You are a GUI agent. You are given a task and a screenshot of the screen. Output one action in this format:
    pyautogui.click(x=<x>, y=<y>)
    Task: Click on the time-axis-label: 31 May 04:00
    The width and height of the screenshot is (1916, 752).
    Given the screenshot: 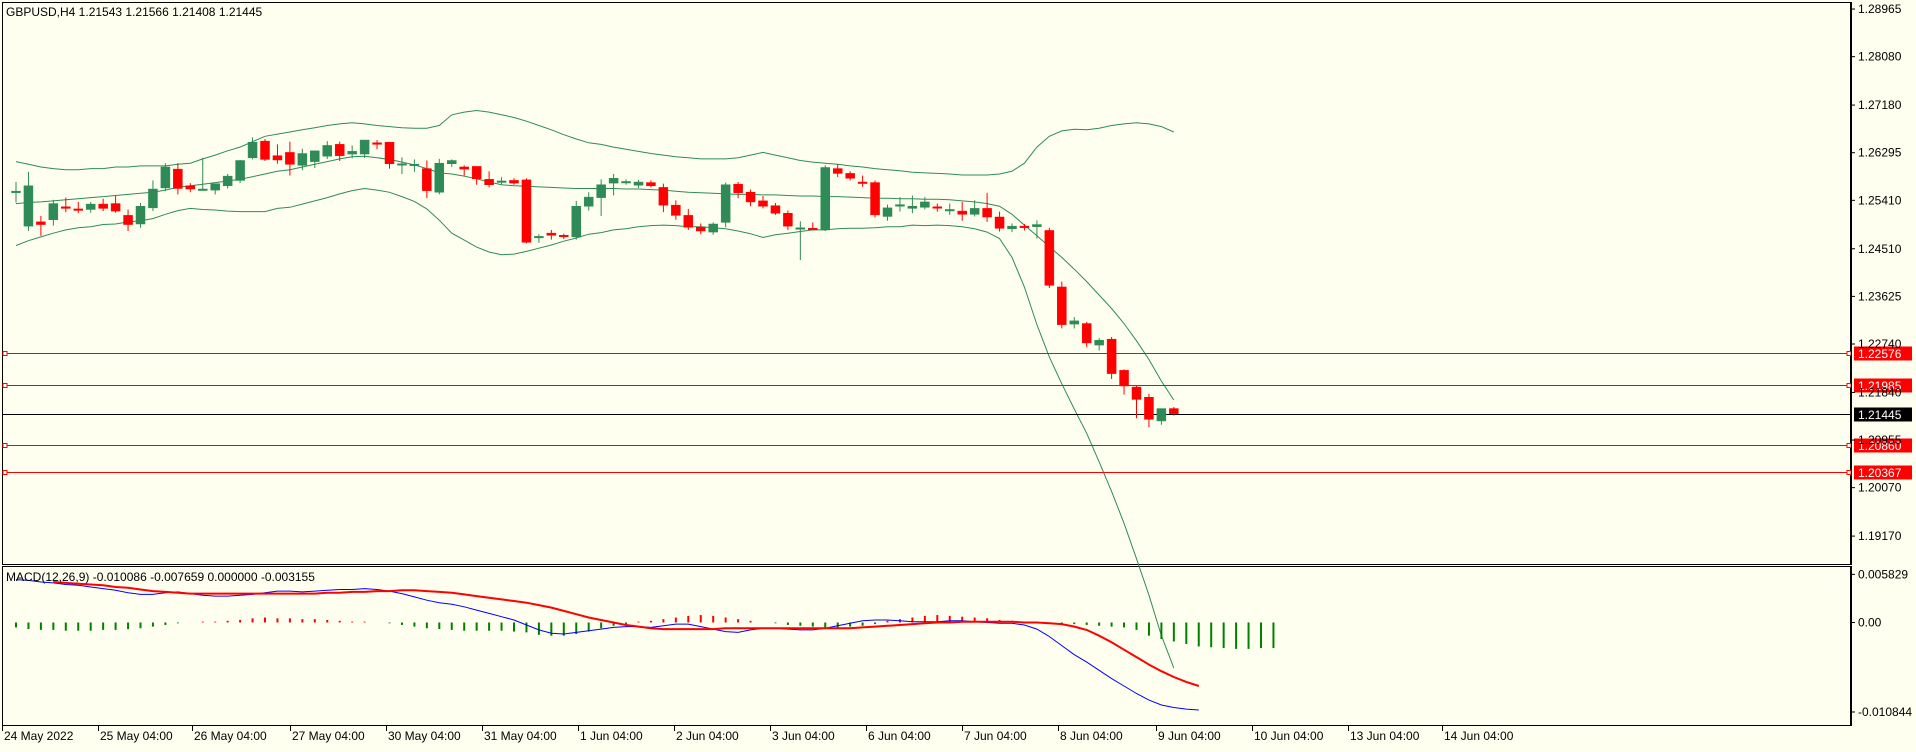 What is the action you would take?
    pyautogui.click(x=520, y=736)
    